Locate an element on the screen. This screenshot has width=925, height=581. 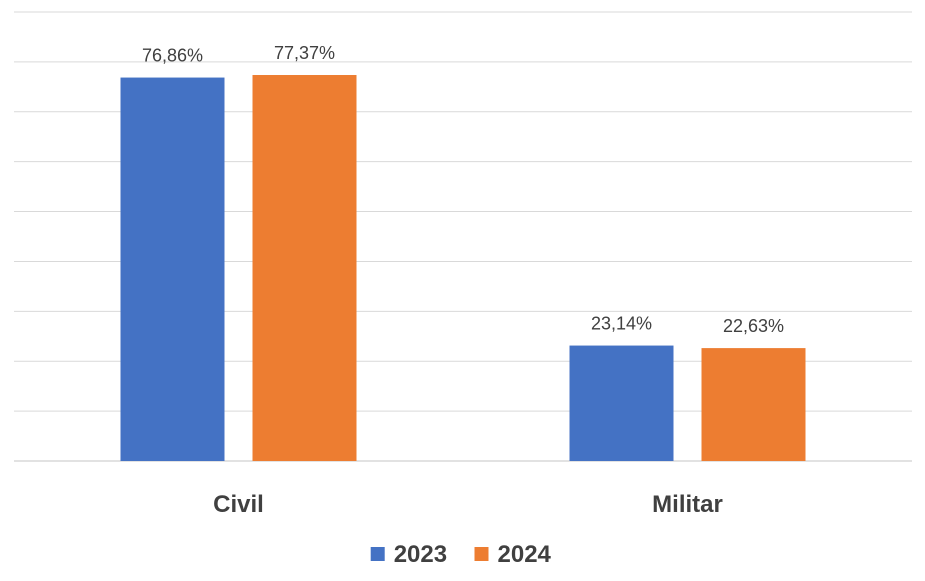
data-label-militar-2023: 23,14% is located at coordinates (621, 324).